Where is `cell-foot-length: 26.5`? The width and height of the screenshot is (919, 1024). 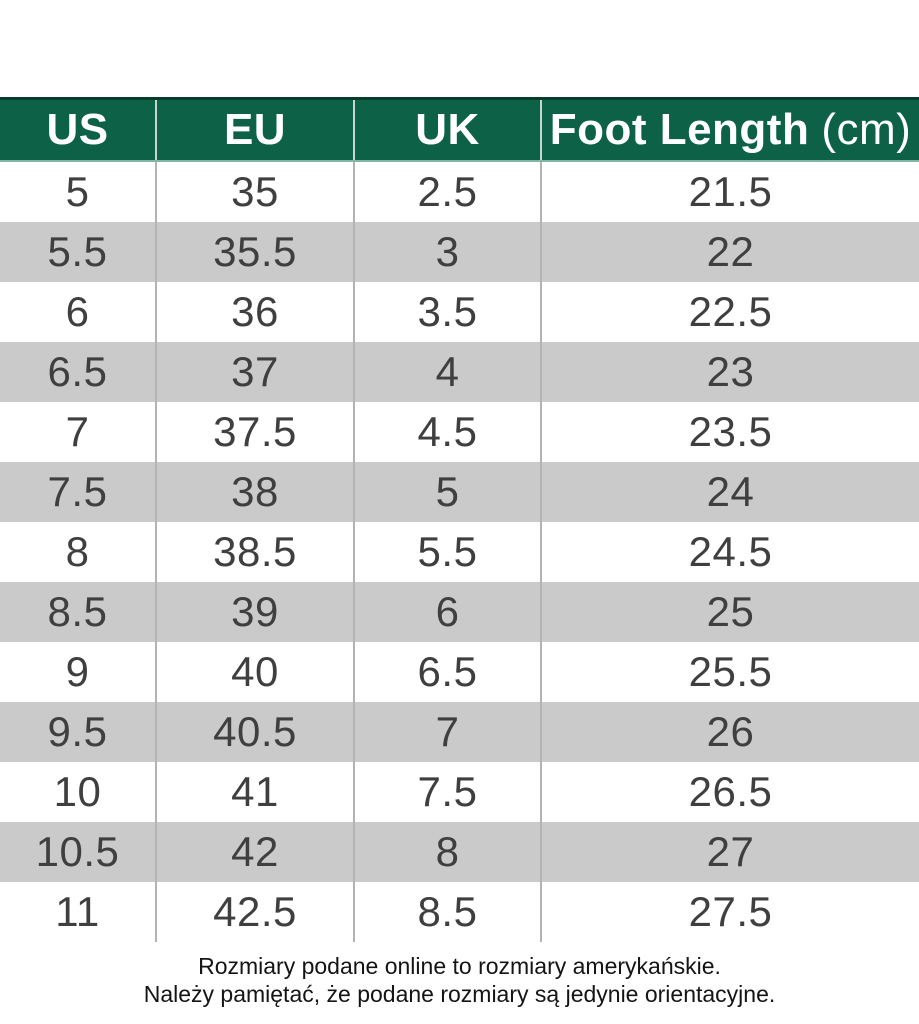 cell-foot-length: 26.5 is located at coordinates (730, 791).